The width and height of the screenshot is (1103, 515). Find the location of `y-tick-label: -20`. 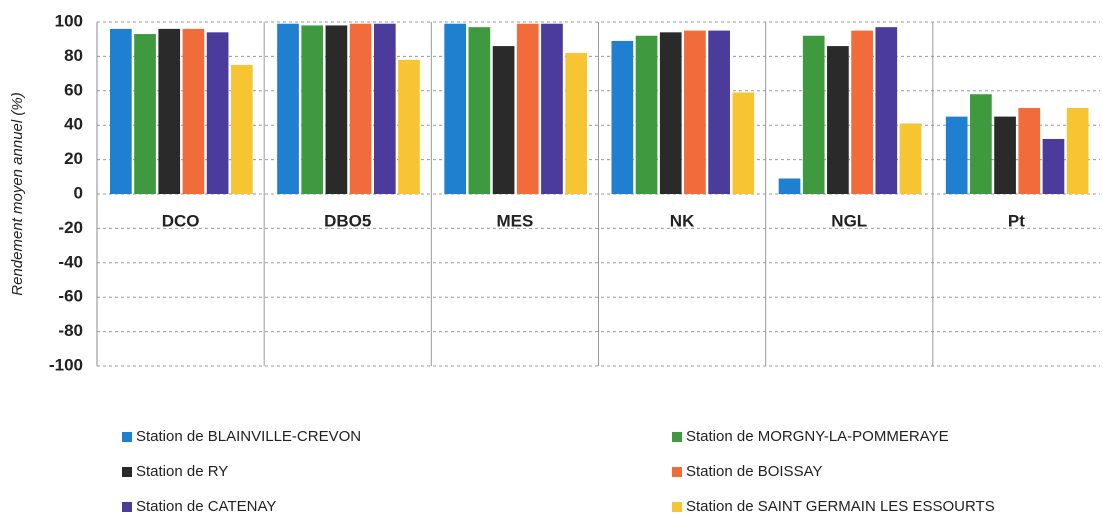

y-tick-label: -20 is located at coordinates (70, 227).